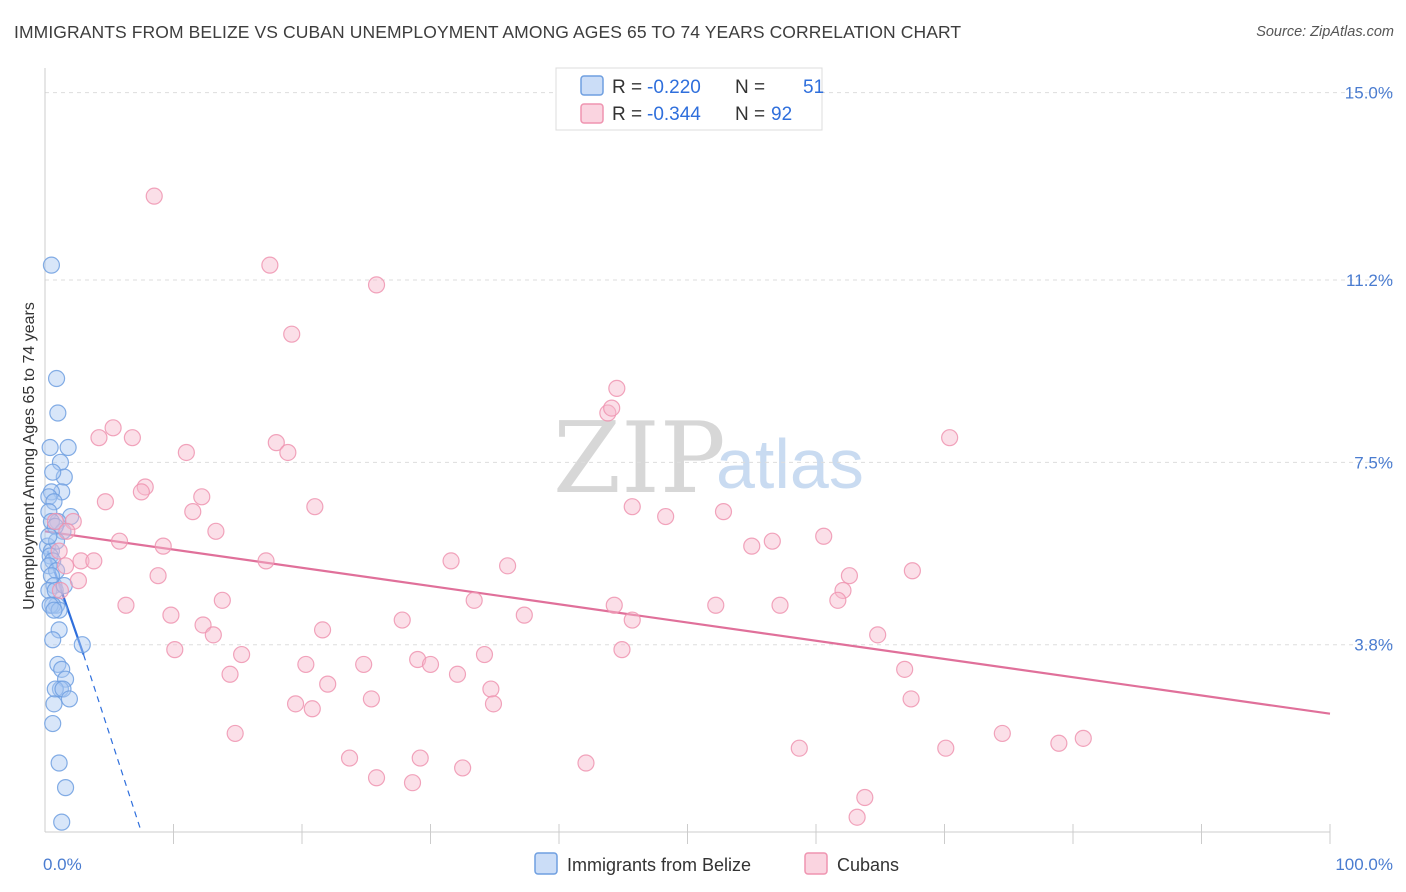 This screenshot has height=892, width=1406. What do you see at coordinates (1364, 864) in the screenshot?
I see `x-tick-label-max: 100.0%` at bounding box center [1364, 864].